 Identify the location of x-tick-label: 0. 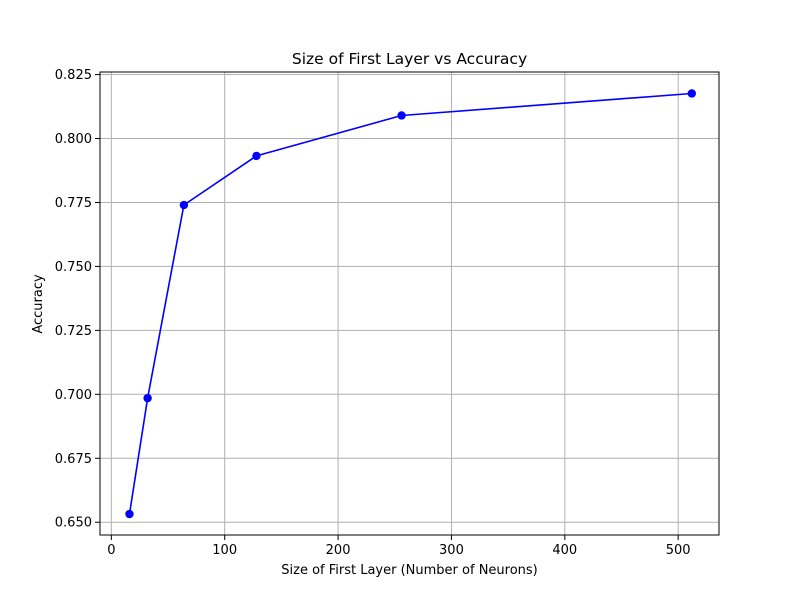
(111, 550).